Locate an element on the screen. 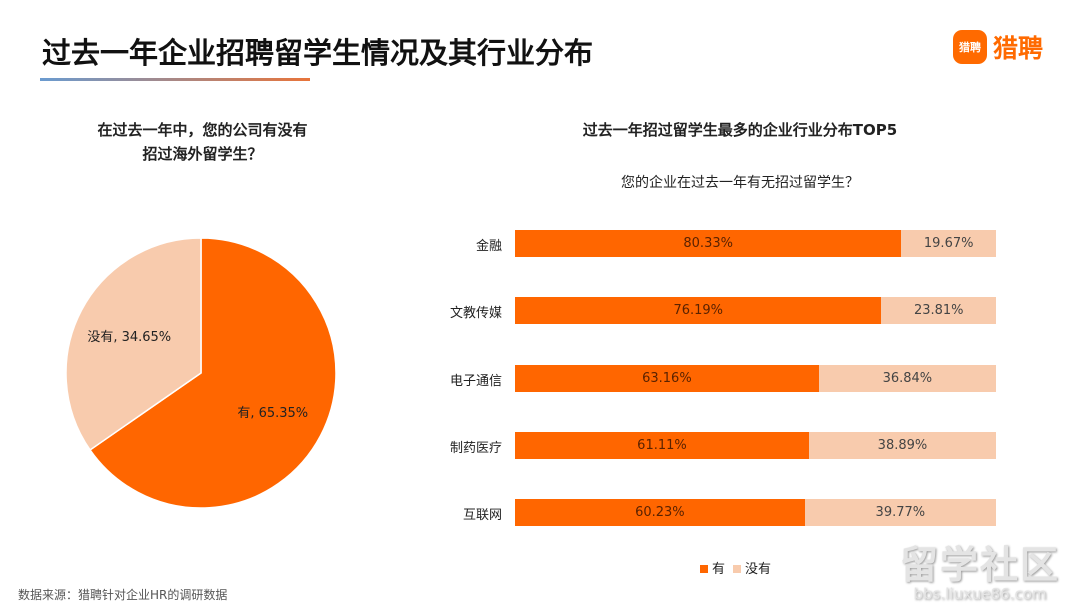 The width and height of the screenshot is (1066, 616). pie-slice-no is located at coordinates (133, 344).